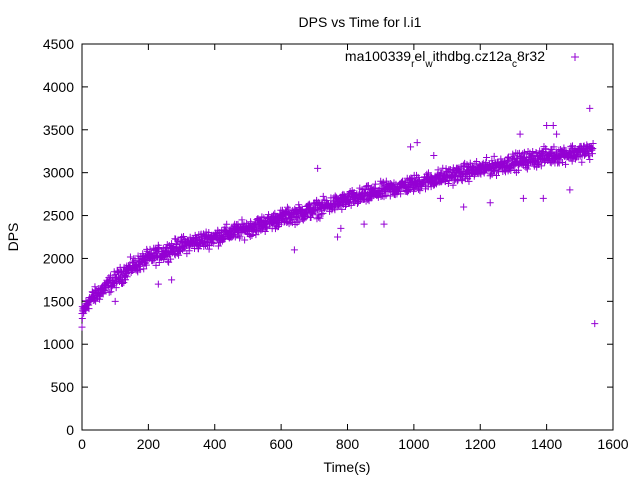  Describe the element at coordinates (413, 64) in the screenshot. I see `legend-subscript: r` at that location.